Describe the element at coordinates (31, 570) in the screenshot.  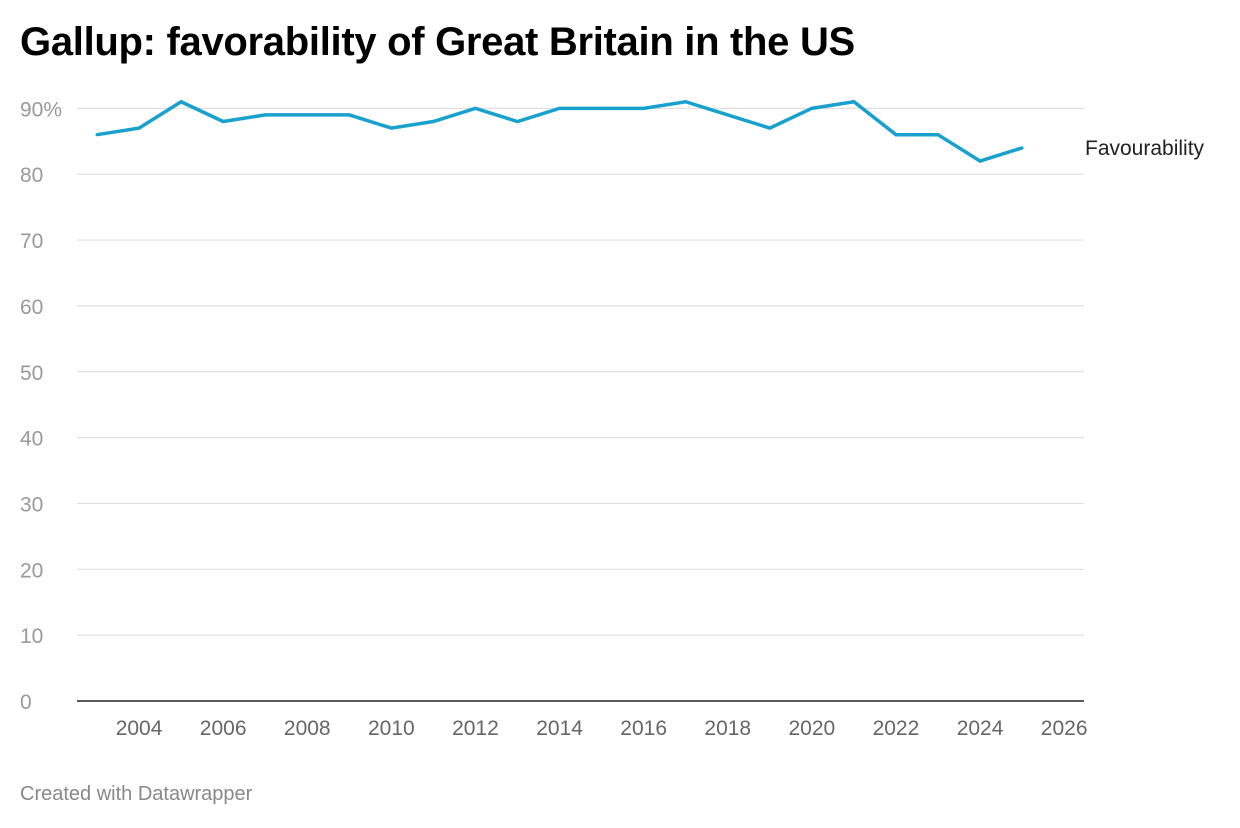
I see `y-tick-label: 20` at that location.